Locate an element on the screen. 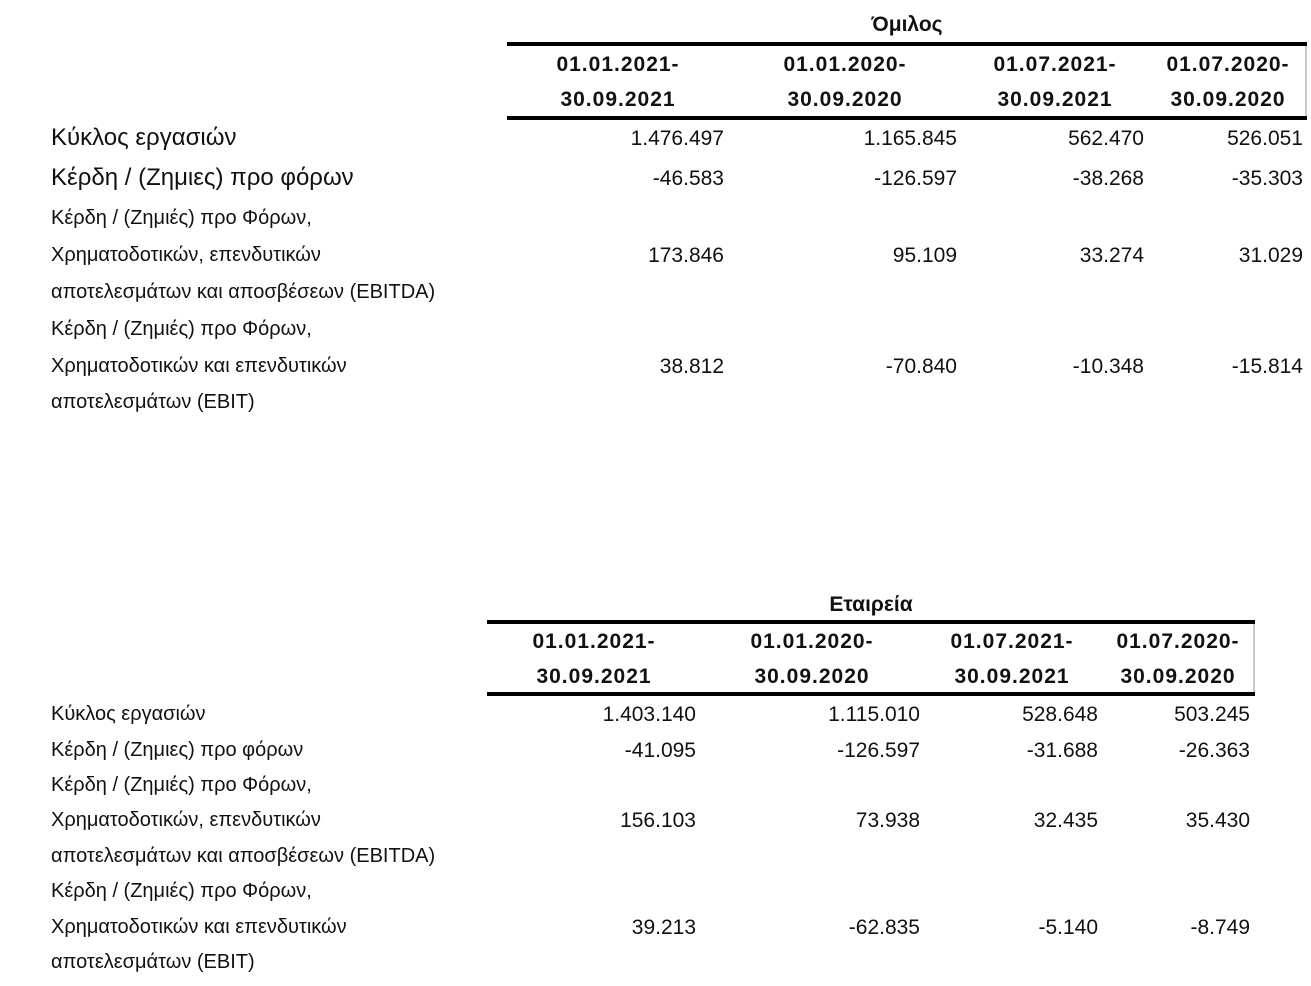  cell-value: -35.303 is located at coordinates (1267, 178).